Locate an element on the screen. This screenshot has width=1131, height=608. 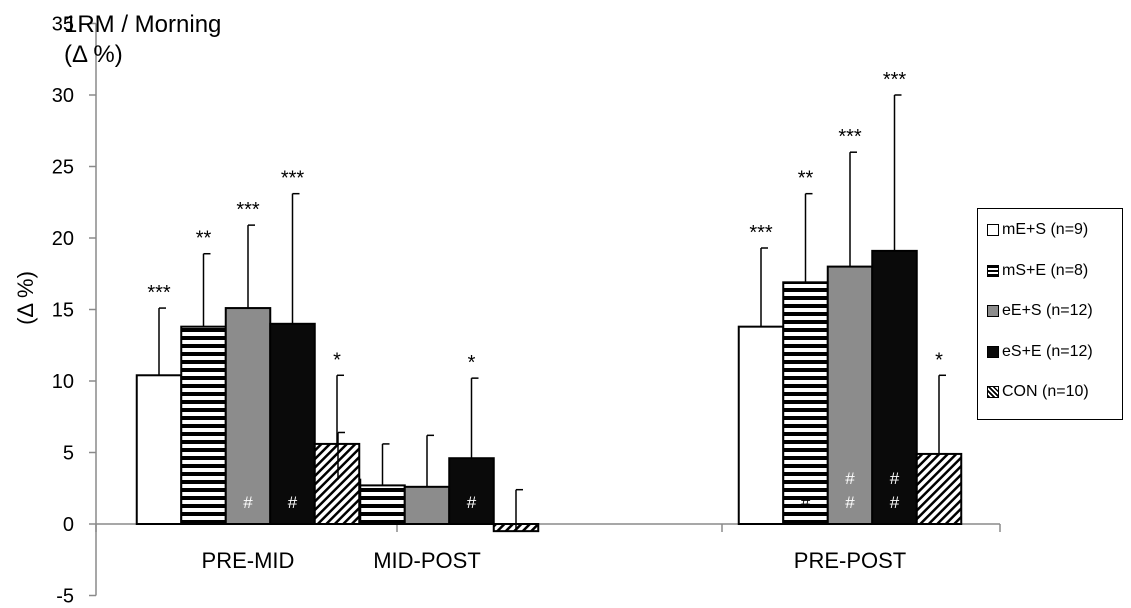
legend-item: CON (n=10) is located at coordinates (1038, 392).